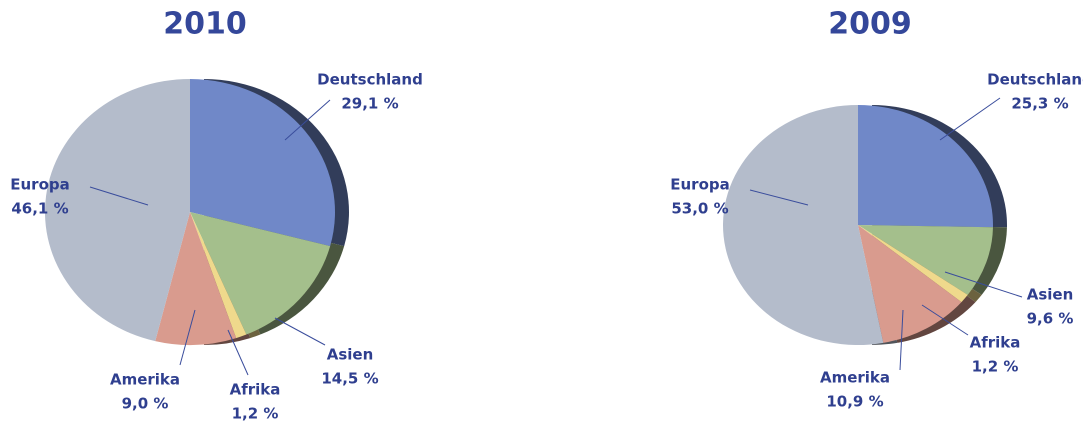  Describe the element at coordinates (854, 402) in the screenshot. I see `value-label: 10,9 %` at that location.